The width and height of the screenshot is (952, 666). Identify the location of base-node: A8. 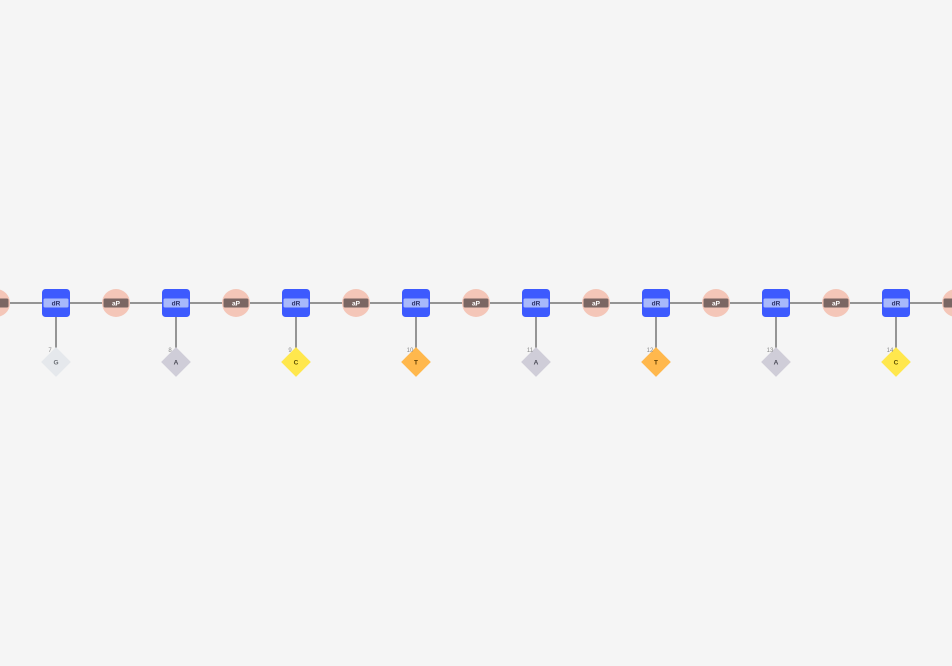
(176, 362).